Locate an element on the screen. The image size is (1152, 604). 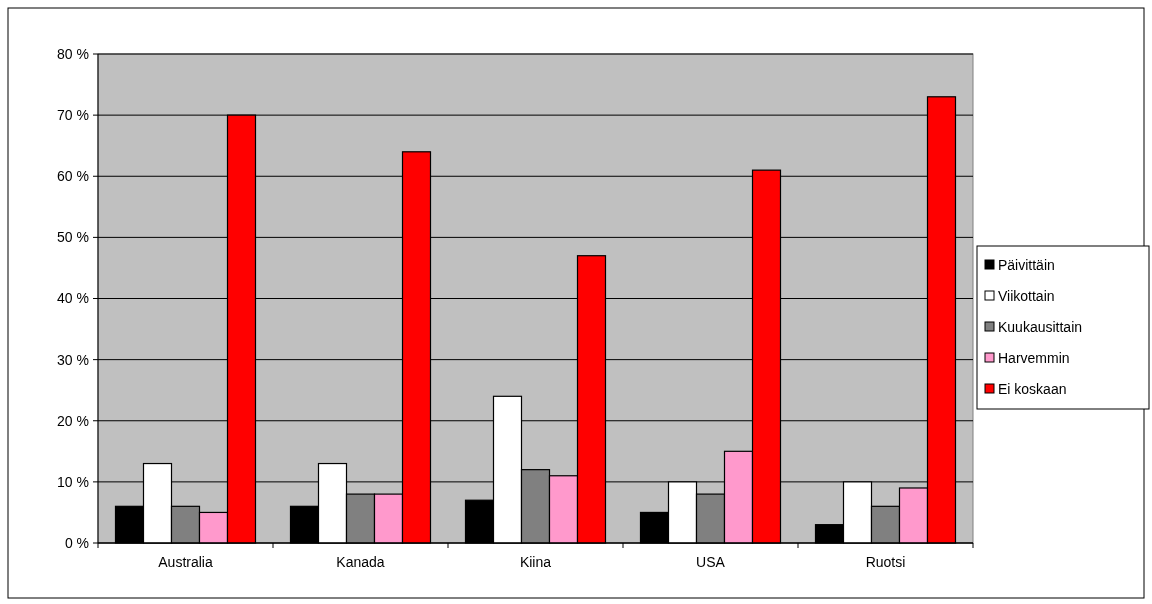
x-tick-label: Kiina is located at coordinates (535, 562).